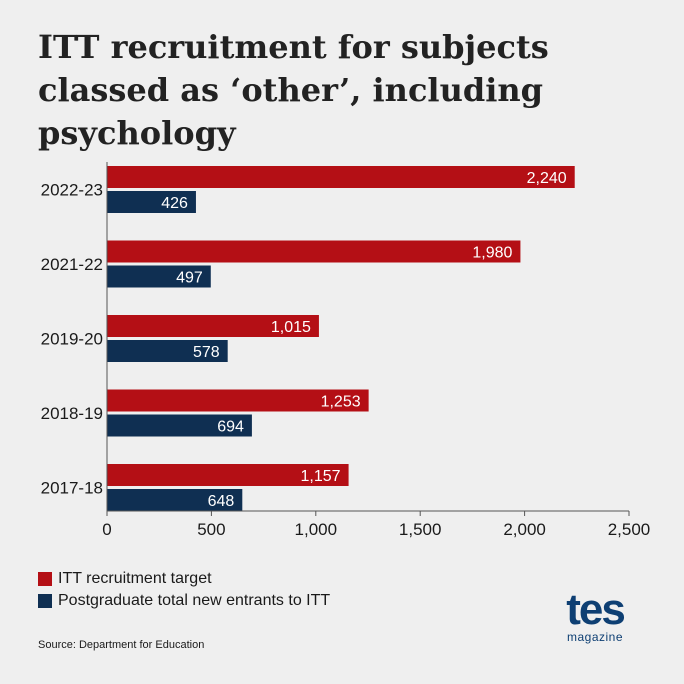 This screenshot has width=684, height=684. Describe the element at coordinates (230, 427) in the screenshot. I see `data-label-entrants: 694` at that location.